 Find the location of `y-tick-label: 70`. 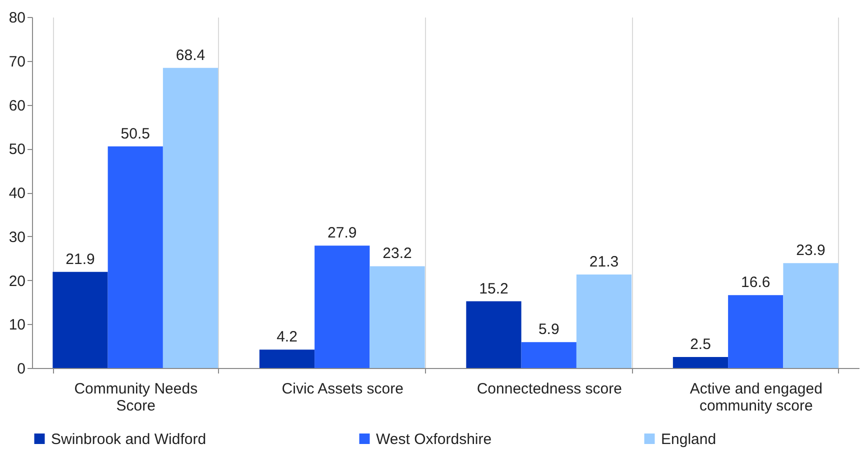

y-tick-label: 70 is located at coordinates (17, 61).